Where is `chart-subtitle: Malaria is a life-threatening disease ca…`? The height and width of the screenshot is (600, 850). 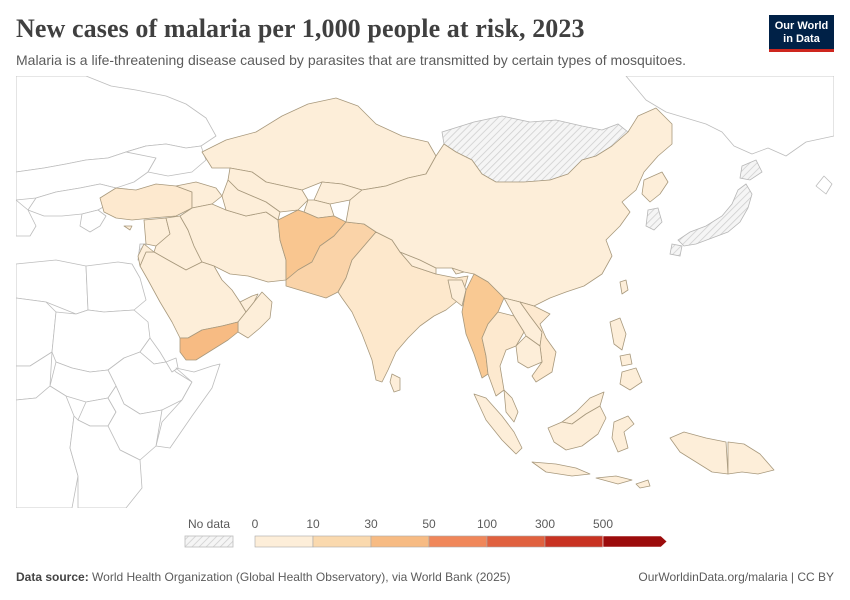
chart-subtitle: Malaria is a life-threatening disease ca… is located at coordinates (351, 60).